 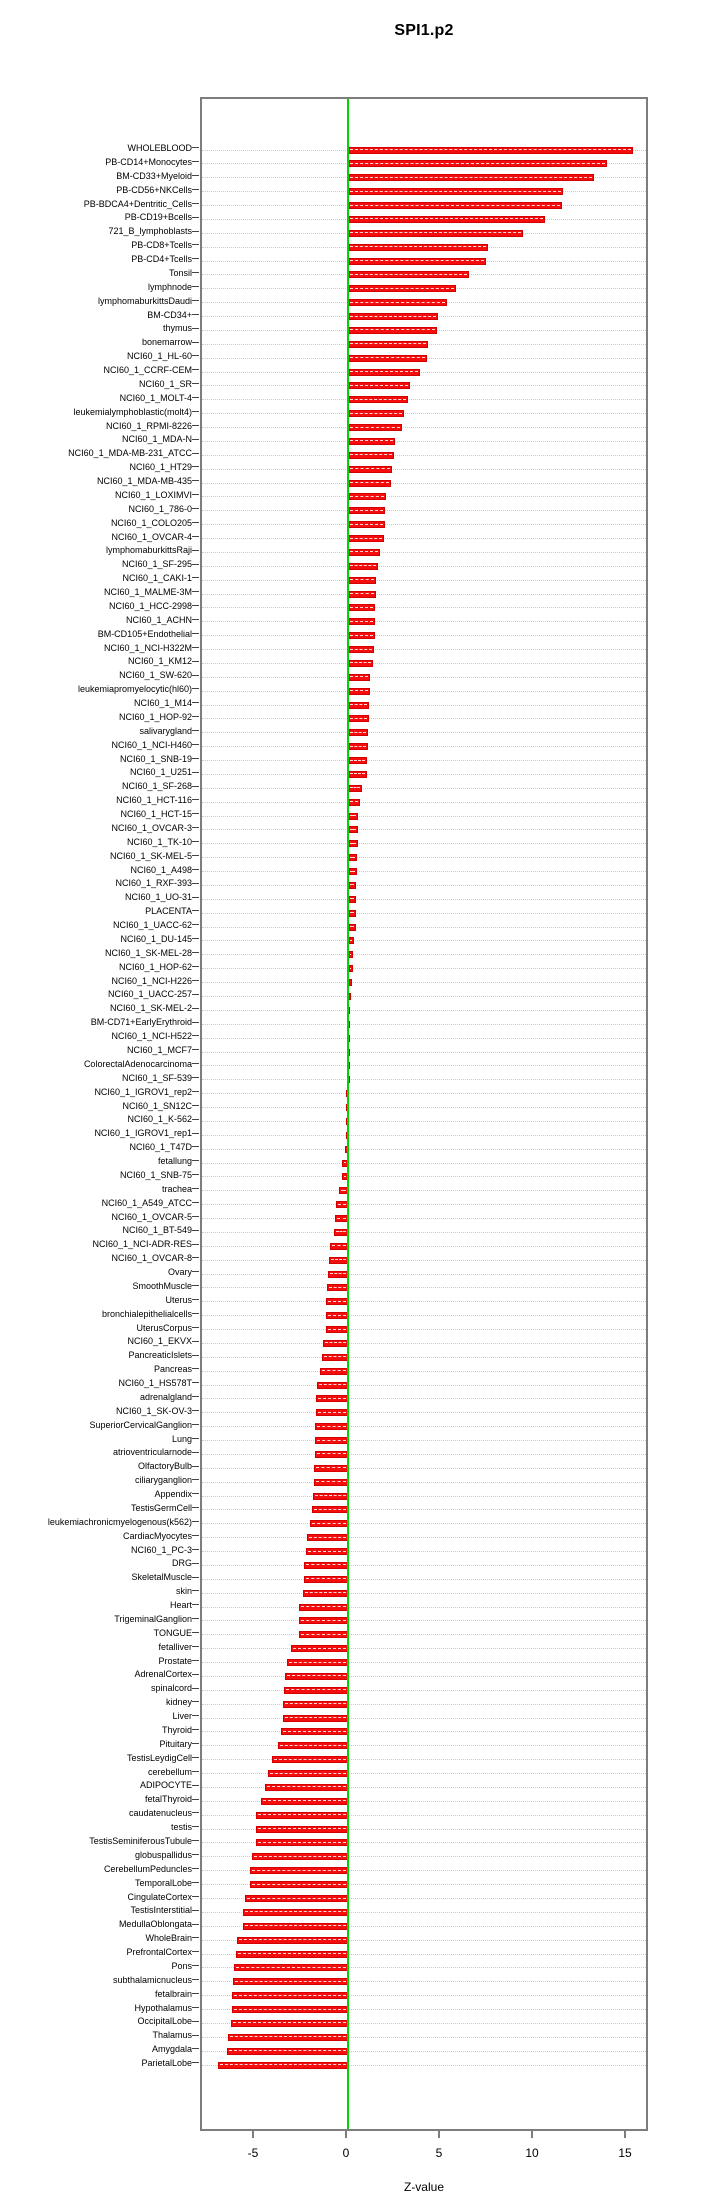 What do you see at coordinates (169, 286) in the screenshot?
I see `category-label: lymphnode` at bounding box center [169, 286].